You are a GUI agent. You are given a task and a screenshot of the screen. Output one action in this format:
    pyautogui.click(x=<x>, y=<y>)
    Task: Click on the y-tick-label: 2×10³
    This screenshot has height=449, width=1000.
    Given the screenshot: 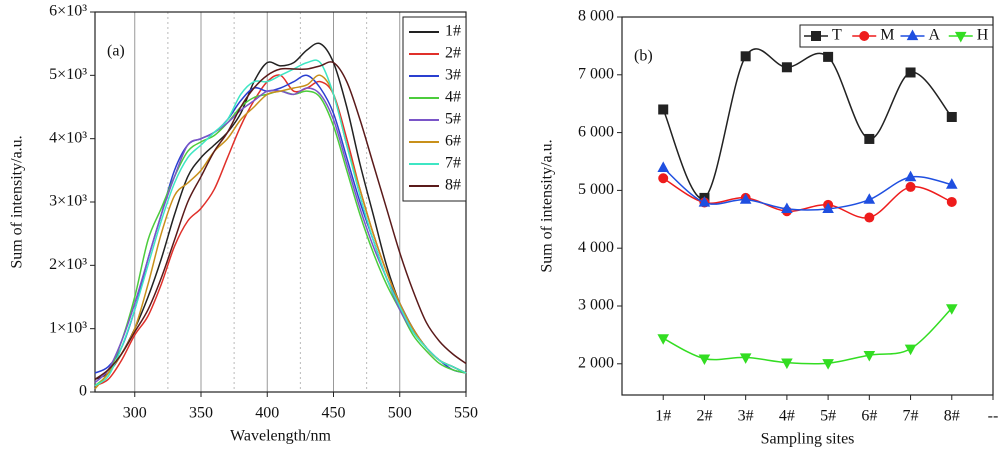 What is the action you would take?
    pyautogui.click(x=68, y=264)
    